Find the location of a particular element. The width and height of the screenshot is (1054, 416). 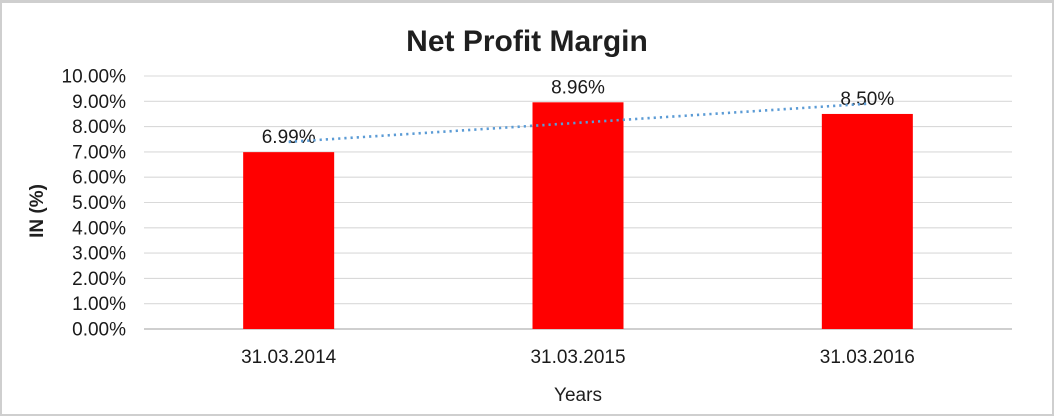

y-tick-label: 5.00% is located at coordinates (99, 203).